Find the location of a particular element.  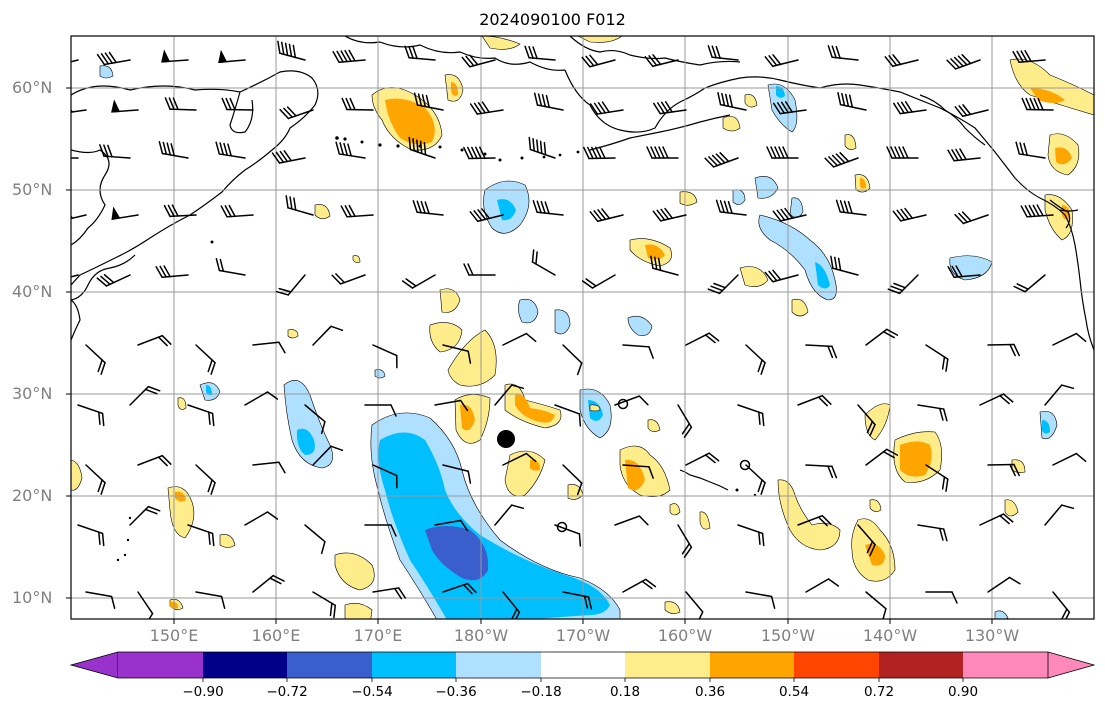

lat-label: 20°N is located at coordinates (32, 495).